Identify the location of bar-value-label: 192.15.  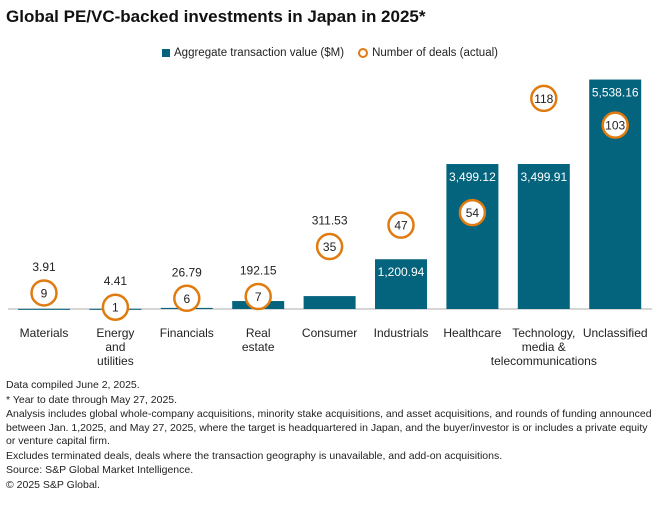
(258, 271).